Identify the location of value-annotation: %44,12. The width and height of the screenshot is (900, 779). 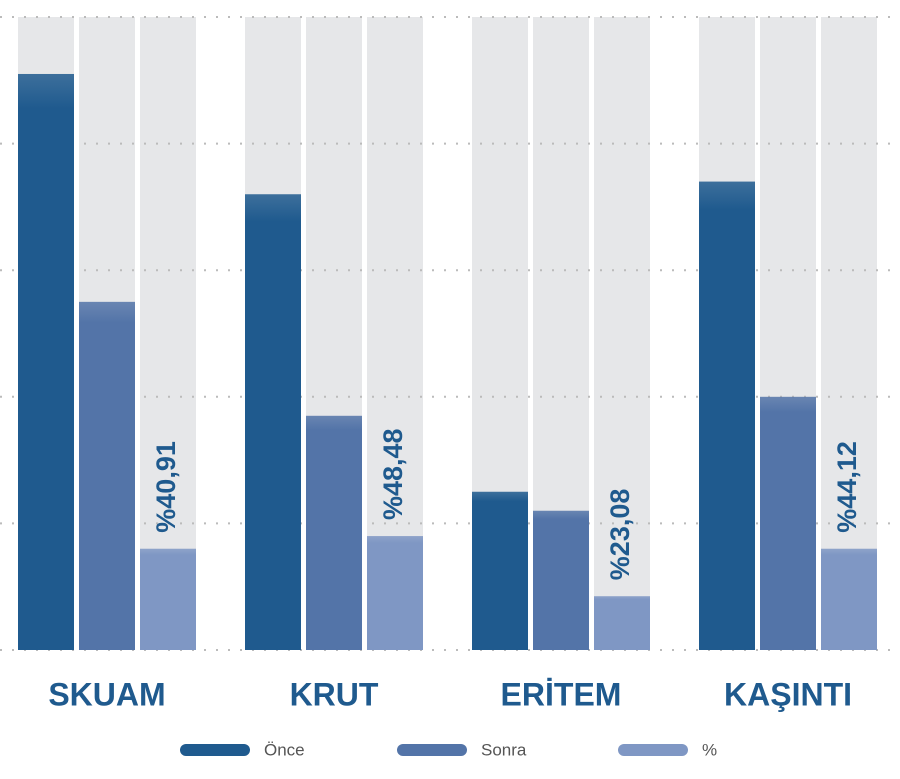
(847, 487).